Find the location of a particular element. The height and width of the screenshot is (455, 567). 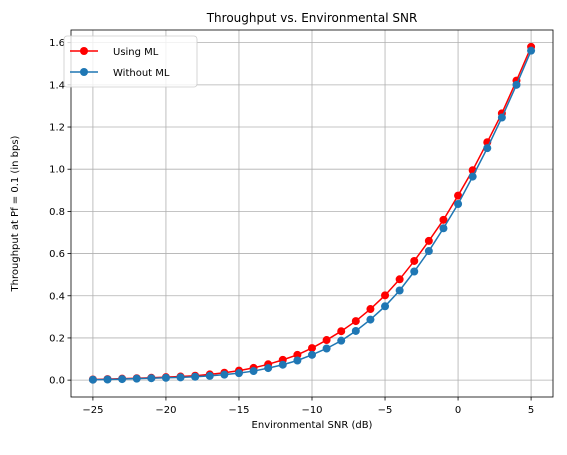

x-tick-label: 5 is located at coordinates (531, 410).